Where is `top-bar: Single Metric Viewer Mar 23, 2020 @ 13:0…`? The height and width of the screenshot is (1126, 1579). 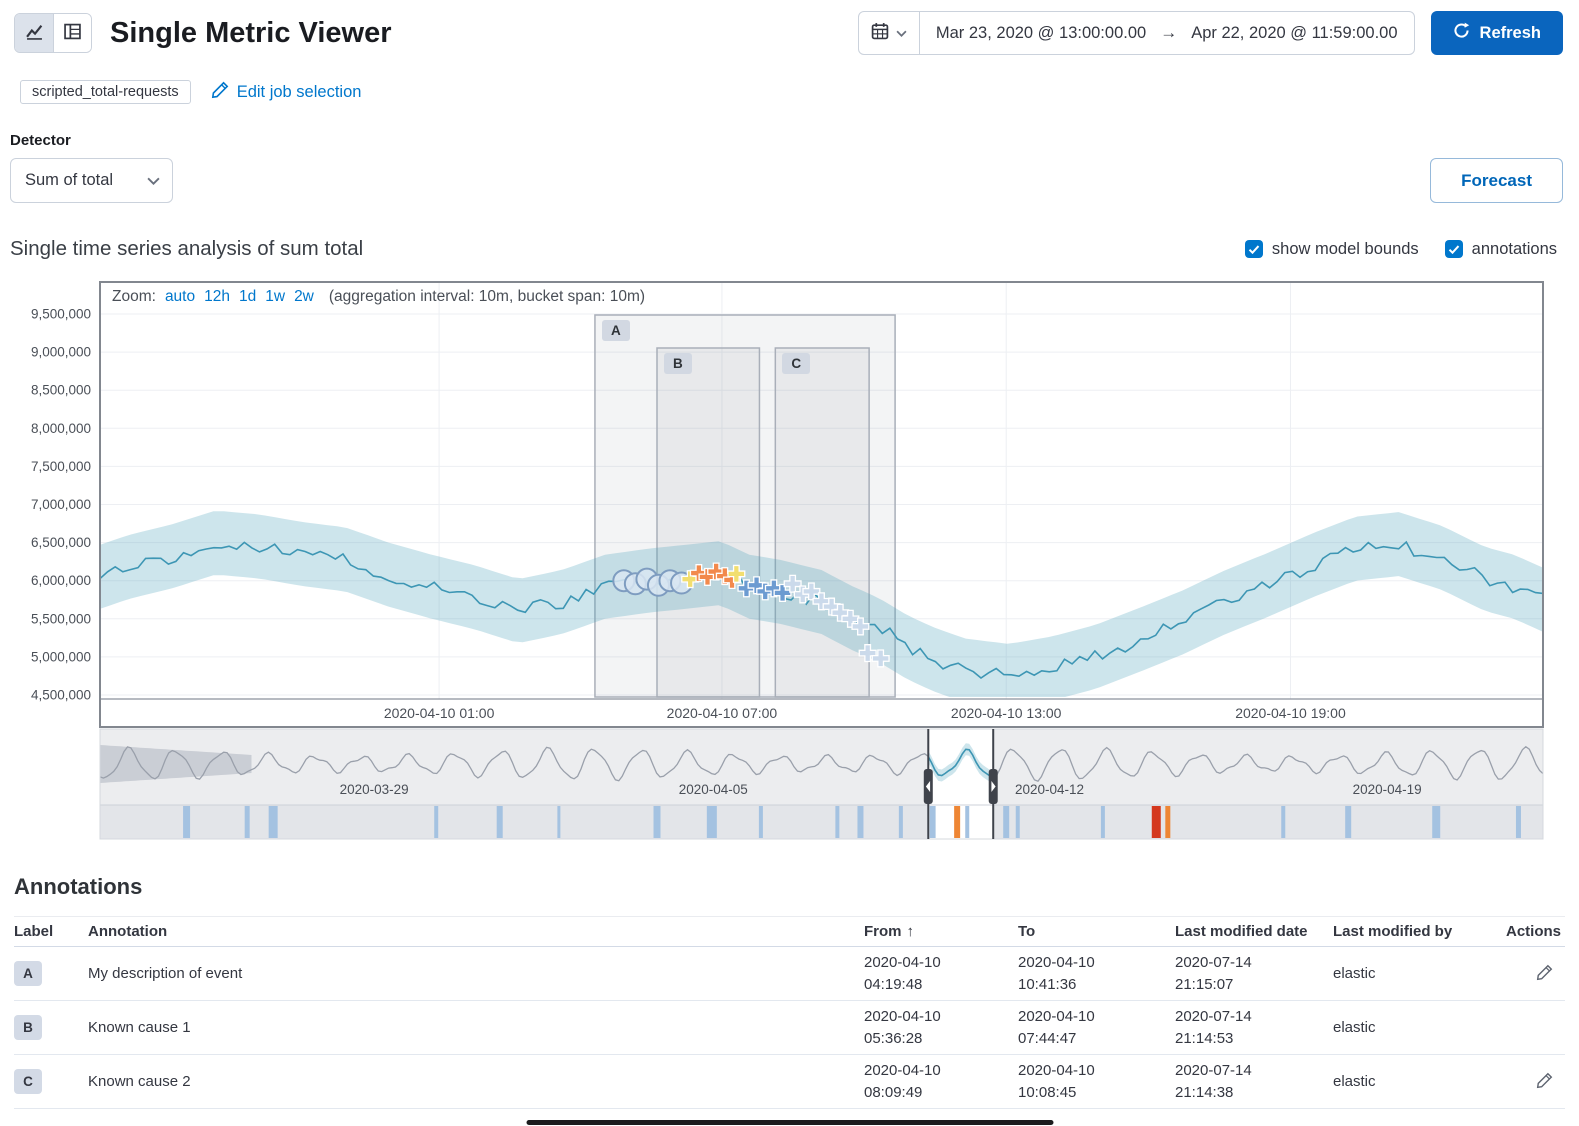
top-bar: Single Metric Viewer Mar 23, 2020 @ 13:0… is located at coordinates (789, 28).